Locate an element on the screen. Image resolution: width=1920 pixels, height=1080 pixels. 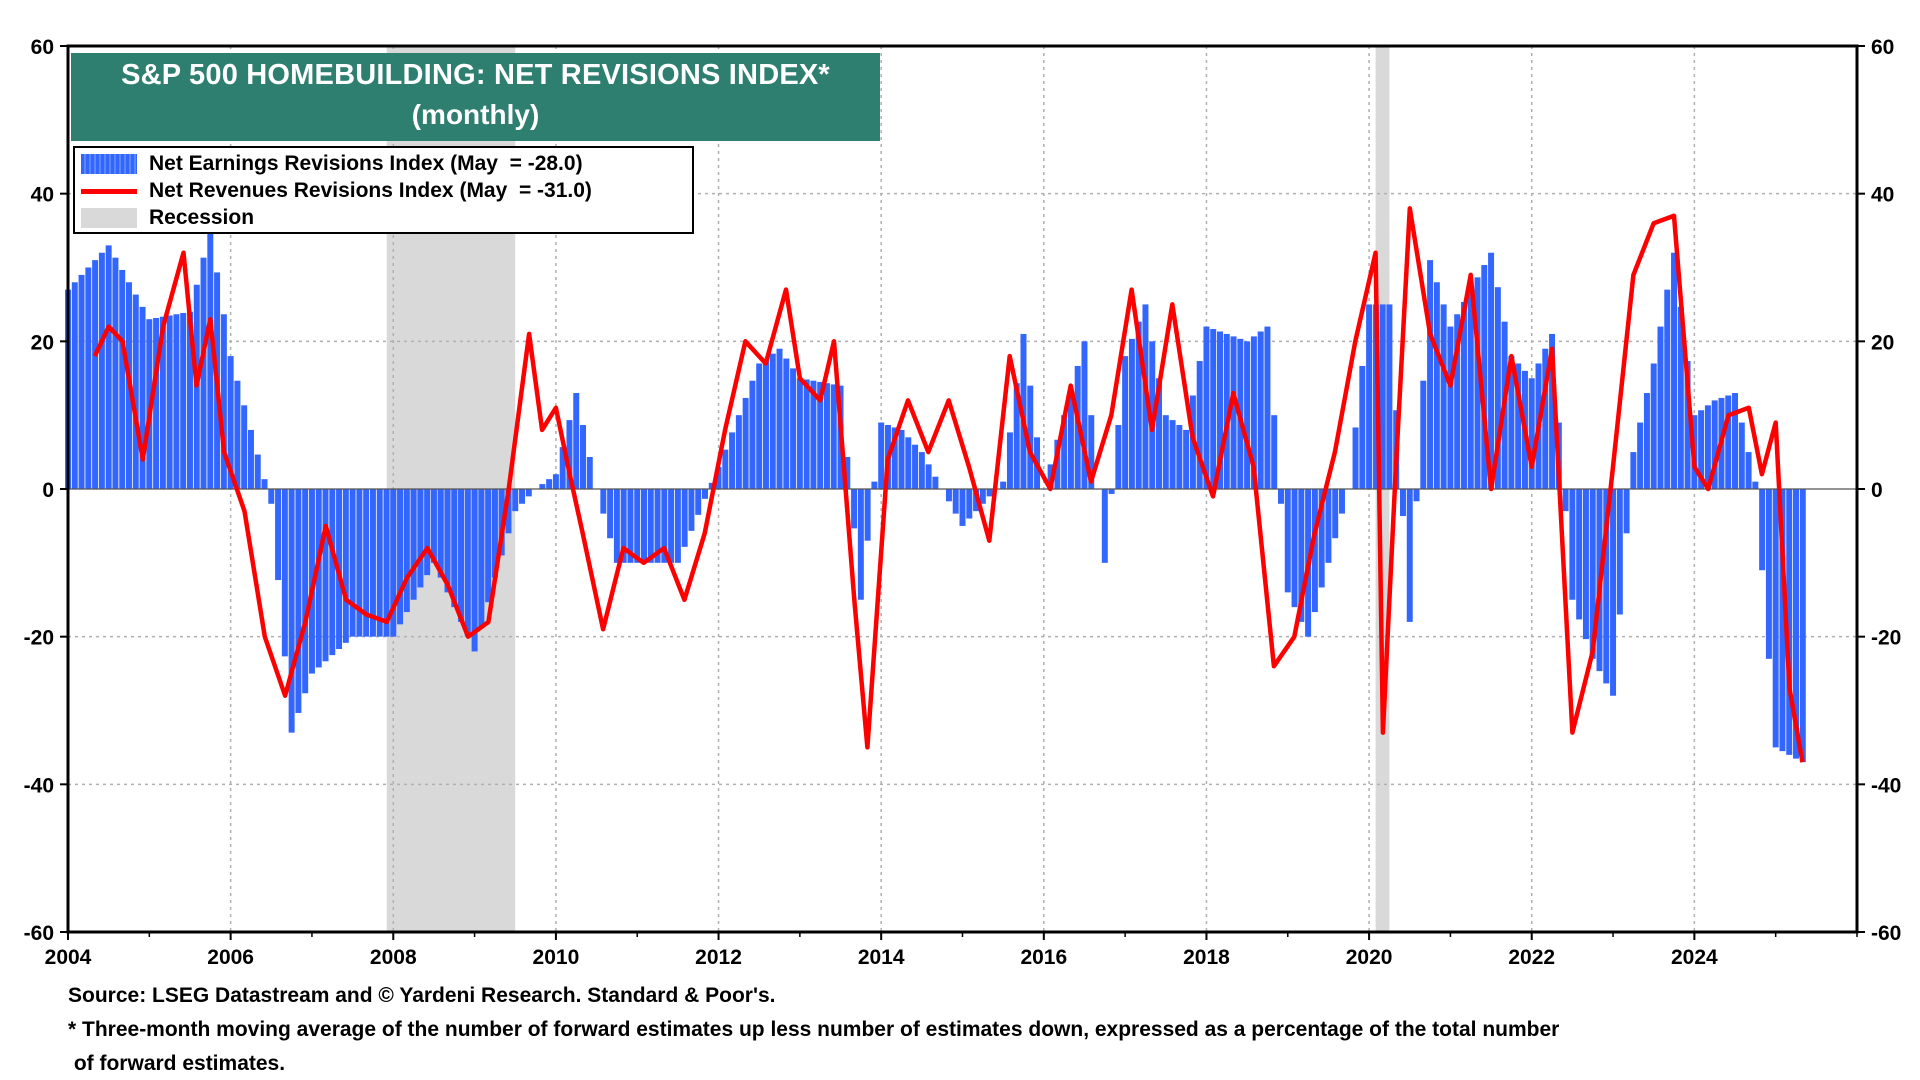
y-tick-label-right: 40 is located at coordinates (1882, 195).